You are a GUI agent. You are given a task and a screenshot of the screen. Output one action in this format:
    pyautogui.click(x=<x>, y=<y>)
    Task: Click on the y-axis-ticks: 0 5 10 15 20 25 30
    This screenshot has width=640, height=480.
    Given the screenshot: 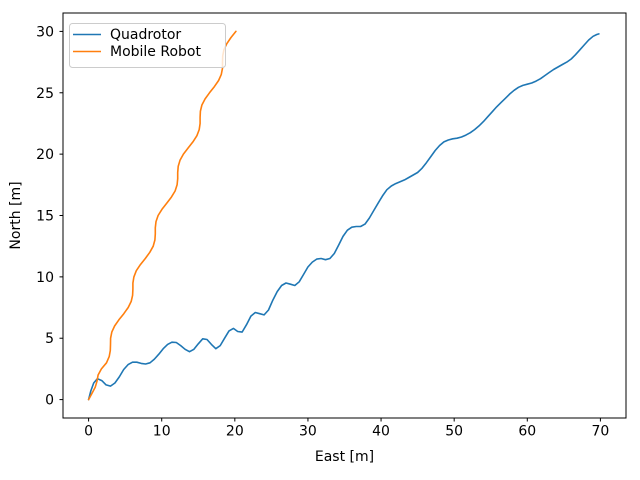 What is the action you would take?
    pyautogui.click(x=49, y=216)
    